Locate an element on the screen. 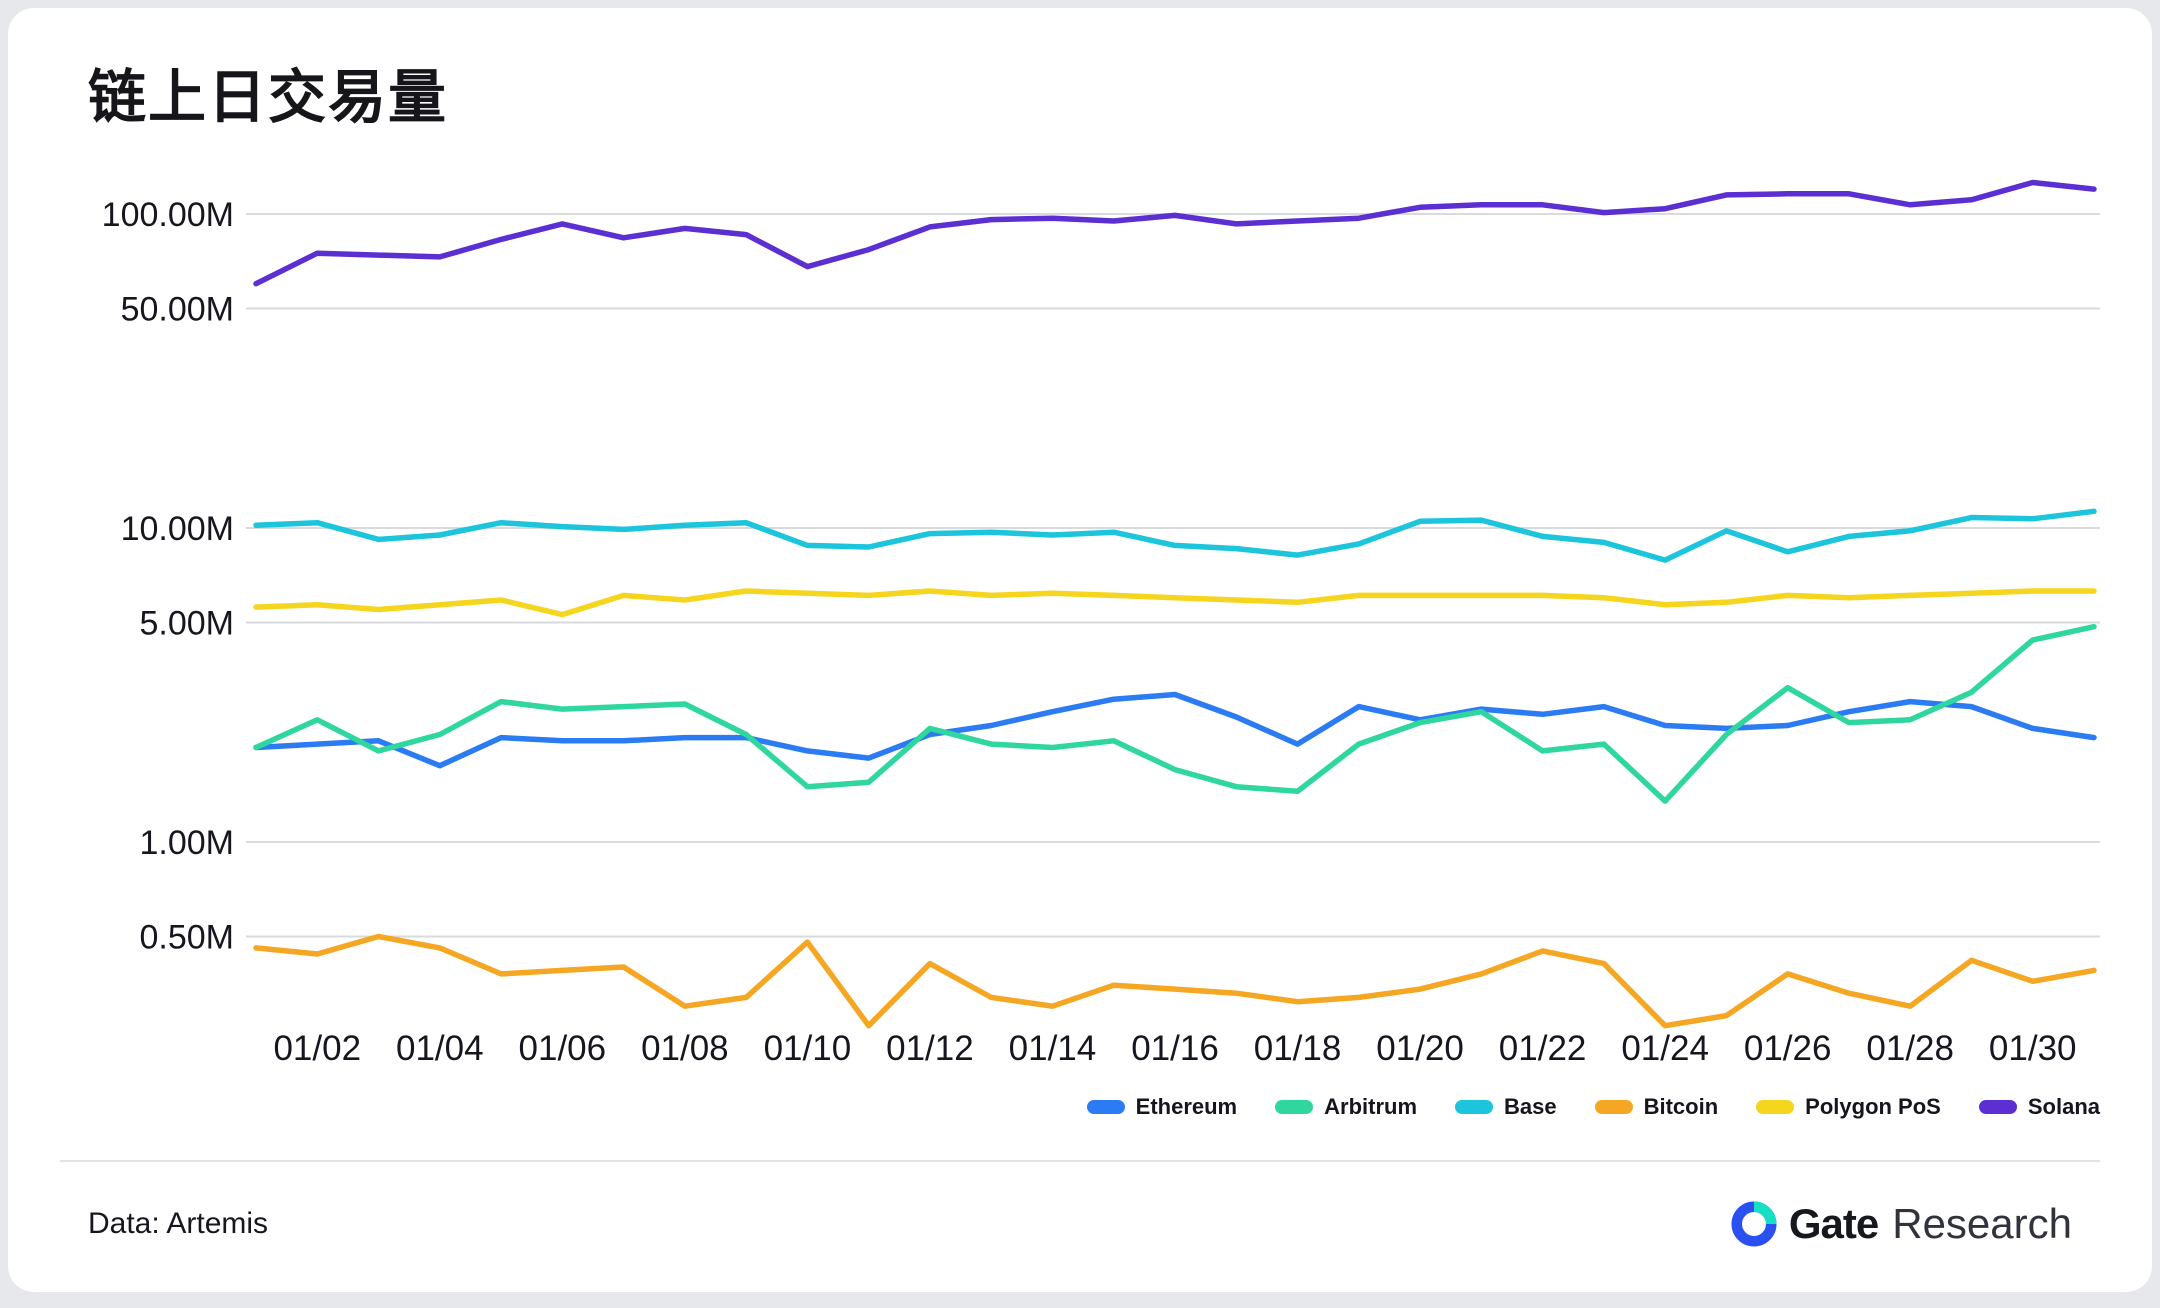 The width and height of the screenshot is (2160, 1308). y-axis-label: 1.00M is located at coordinates (187, 843).